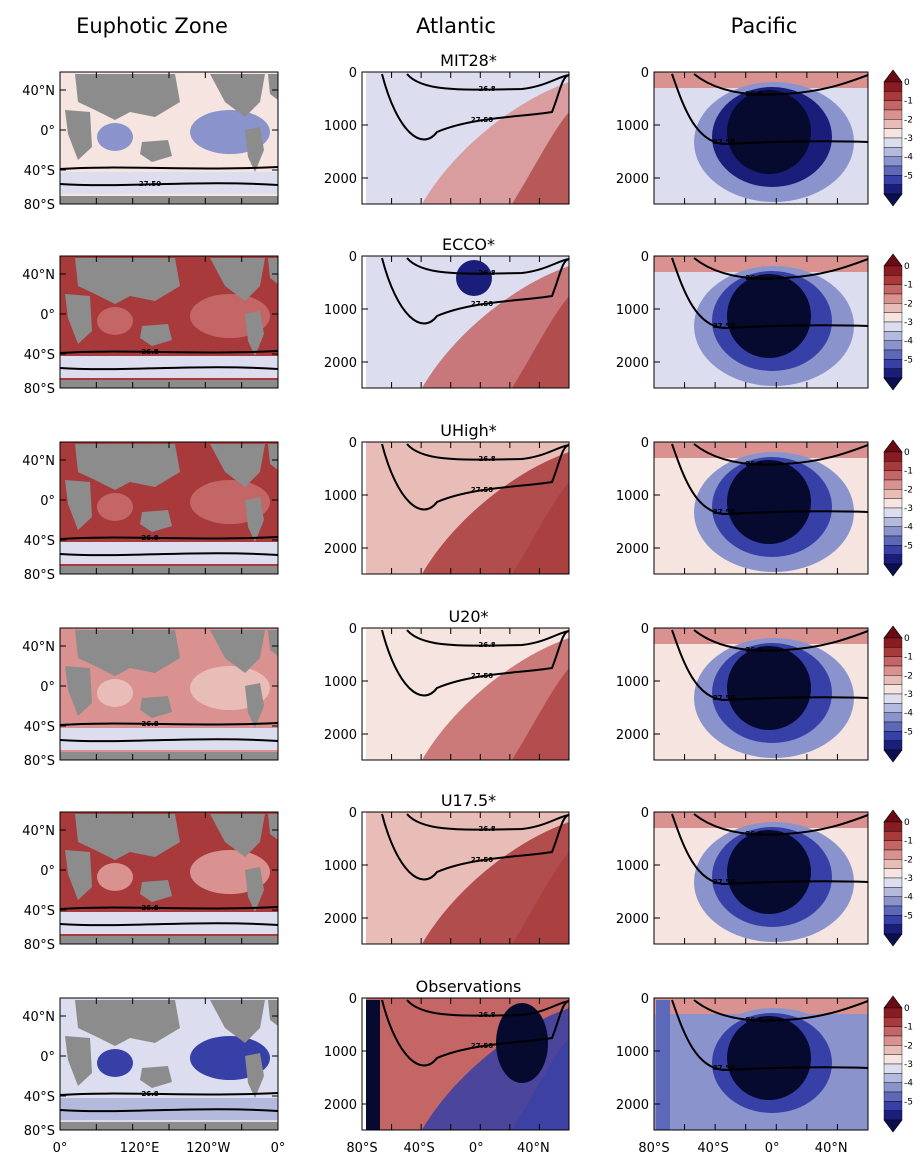  What do you see at coordinates (468, 430) in the screenshot?
I see `row-title: UHigh*` at bounding box center [468, 430].